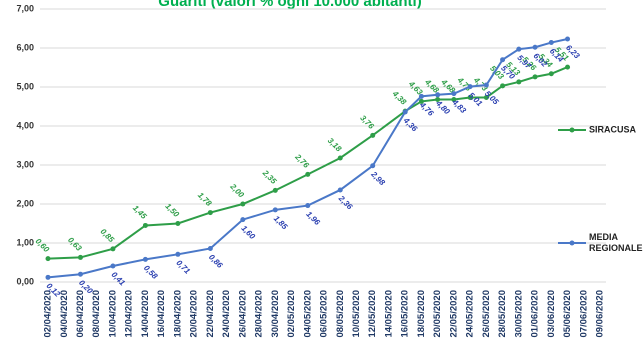  I want to click on x-tick-label: 12/04/2020, so click(129, 314).